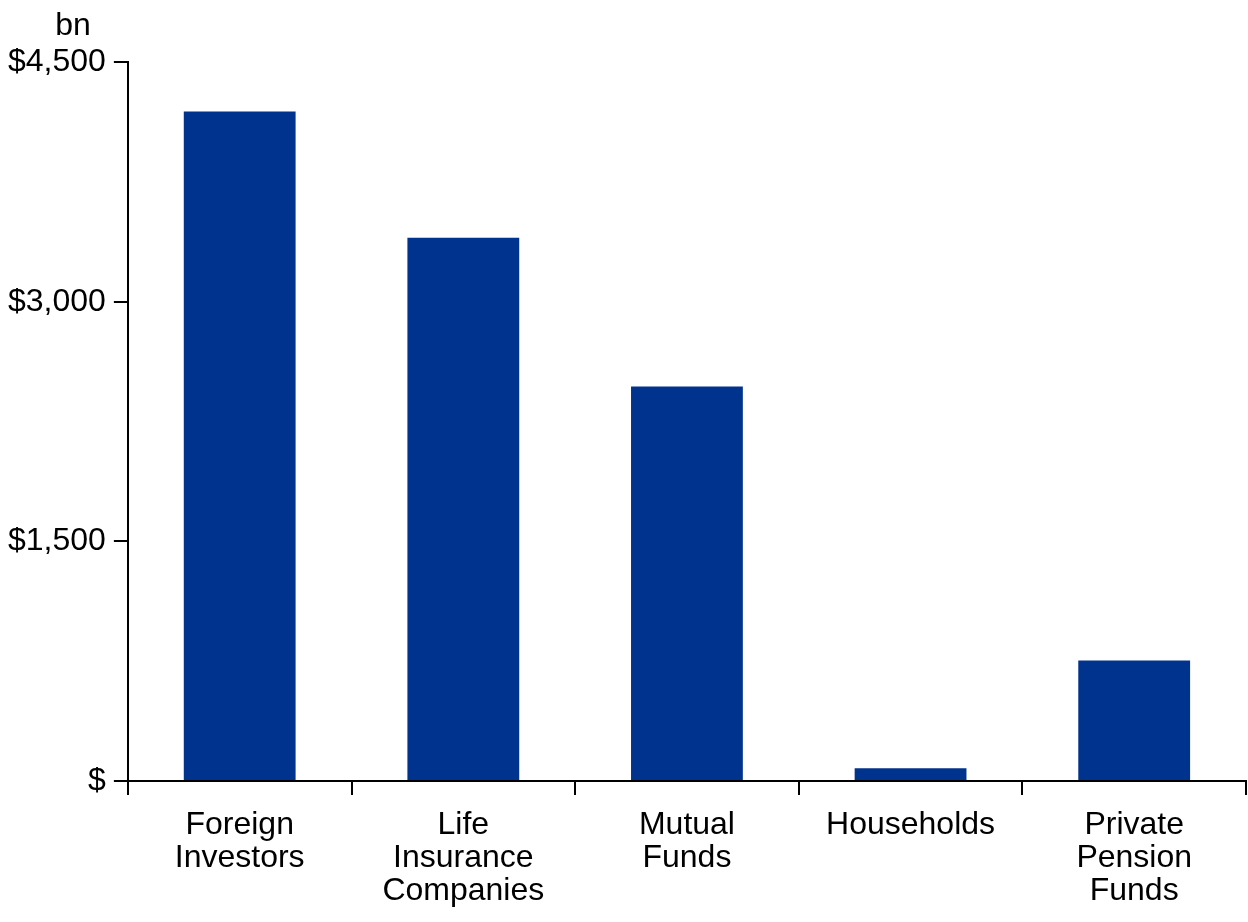 The width and height of the screenshot is (1248, 922). What do you see at coordinates (97, 778) in the screenshot?
I see `y-tick-label: $` at bounding box center [97, 778].